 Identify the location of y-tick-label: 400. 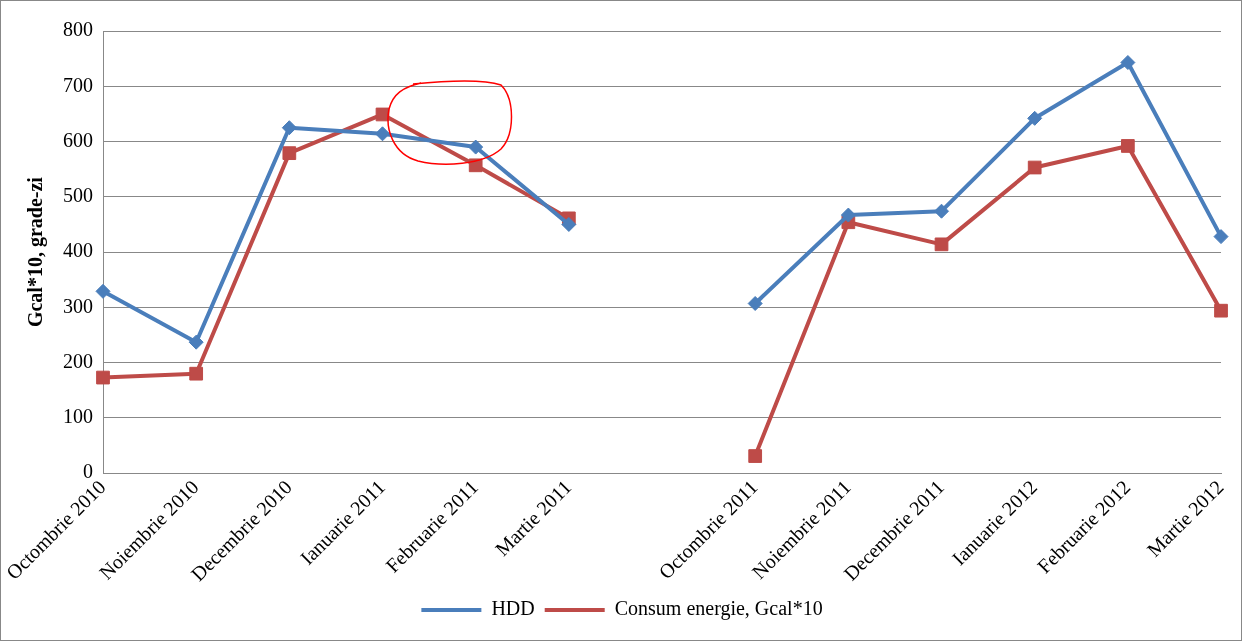
(78, 250).